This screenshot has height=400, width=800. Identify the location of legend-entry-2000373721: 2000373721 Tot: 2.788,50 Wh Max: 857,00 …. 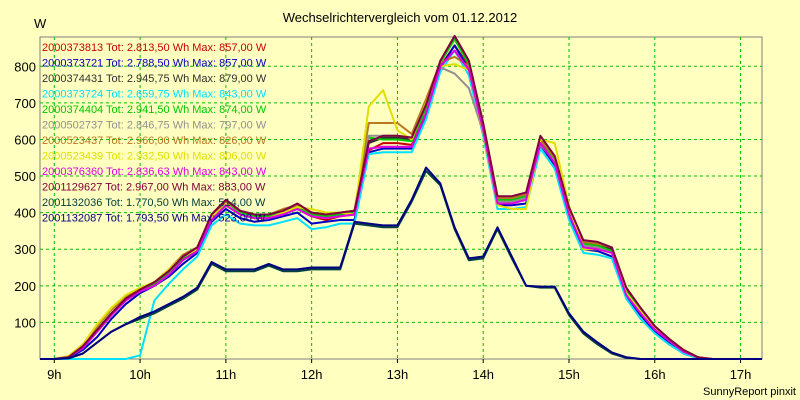
(154, 64).